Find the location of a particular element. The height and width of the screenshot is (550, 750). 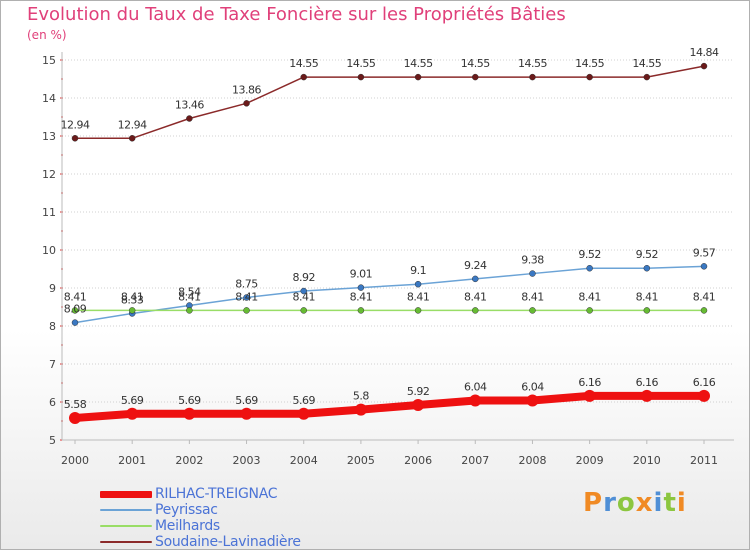

x-tick-label: 2011 is located at coordinates (704, 460).